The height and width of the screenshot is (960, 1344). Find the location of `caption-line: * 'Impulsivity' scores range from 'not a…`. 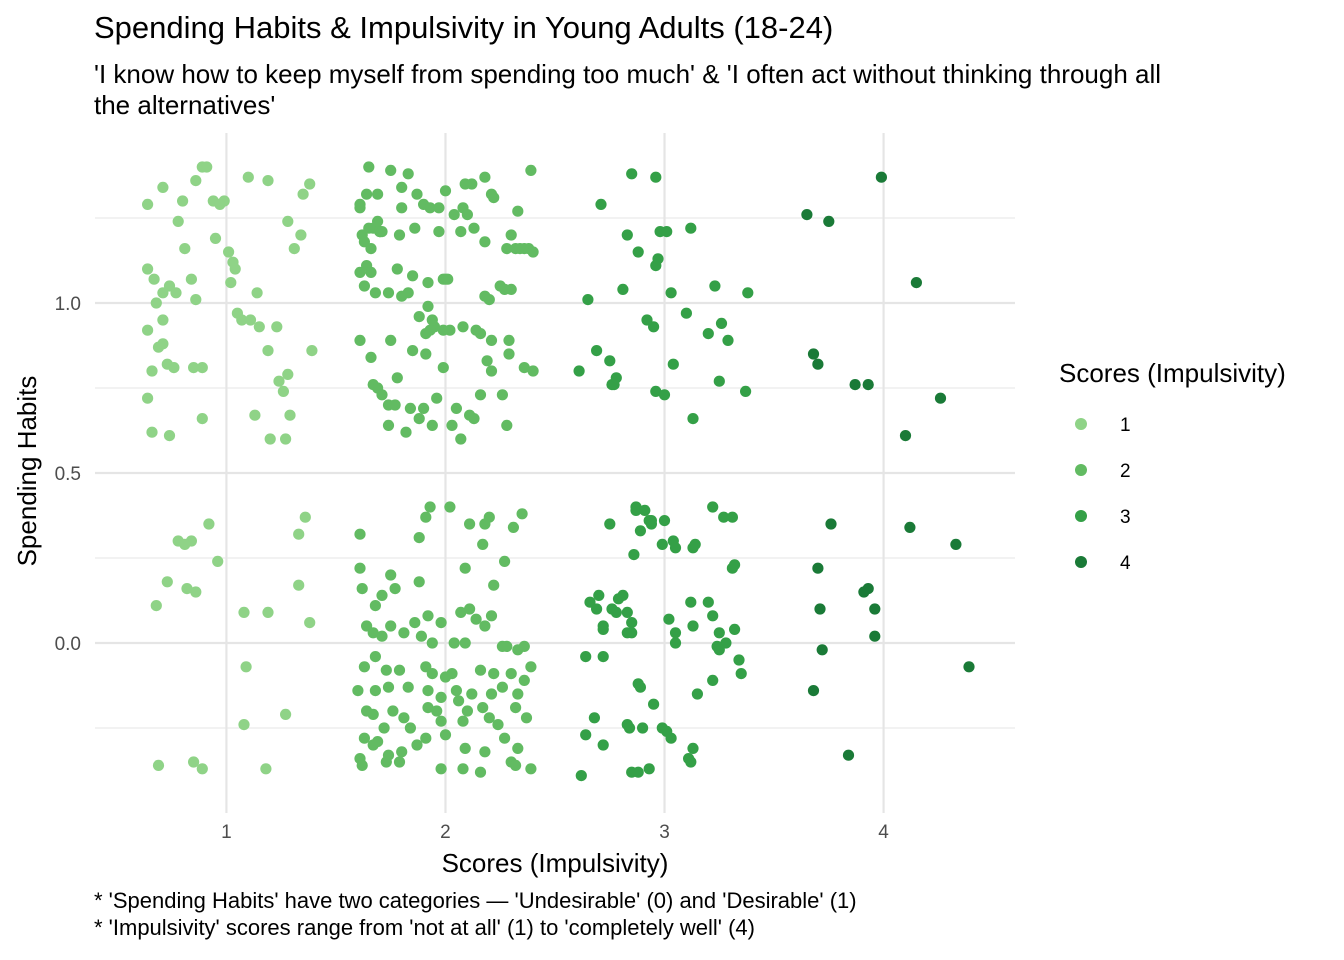

caption-line: * 'Impulsivity' scores range from 'not a… is located at coordinates (424, 927).